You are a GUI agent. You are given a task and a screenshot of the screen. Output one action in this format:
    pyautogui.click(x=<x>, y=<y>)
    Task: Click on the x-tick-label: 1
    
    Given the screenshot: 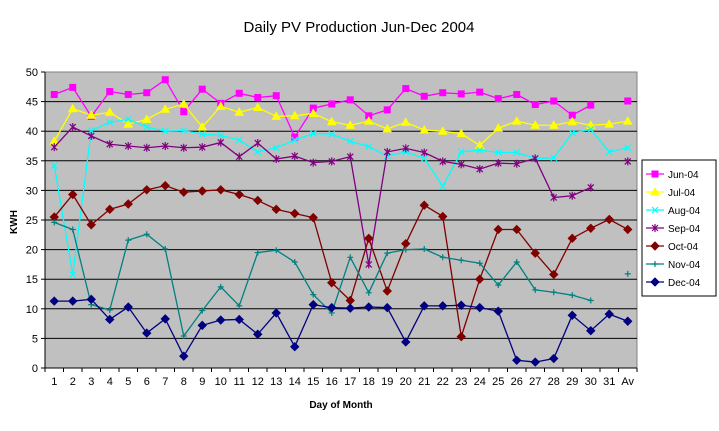 What is the action you would take?
    pyautogui.click(x=54, y=382)
    